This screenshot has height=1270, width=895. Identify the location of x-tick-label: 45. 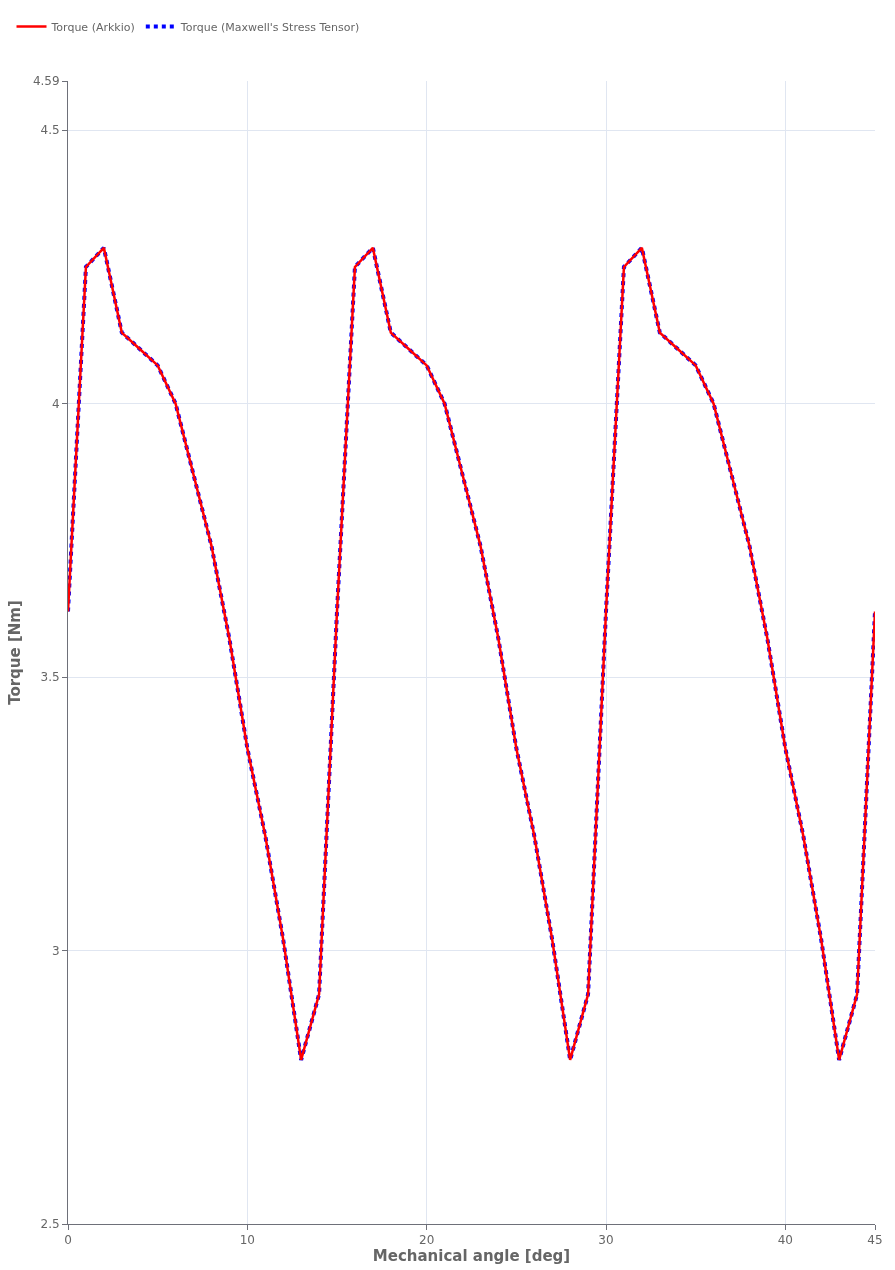
(875, 1240).